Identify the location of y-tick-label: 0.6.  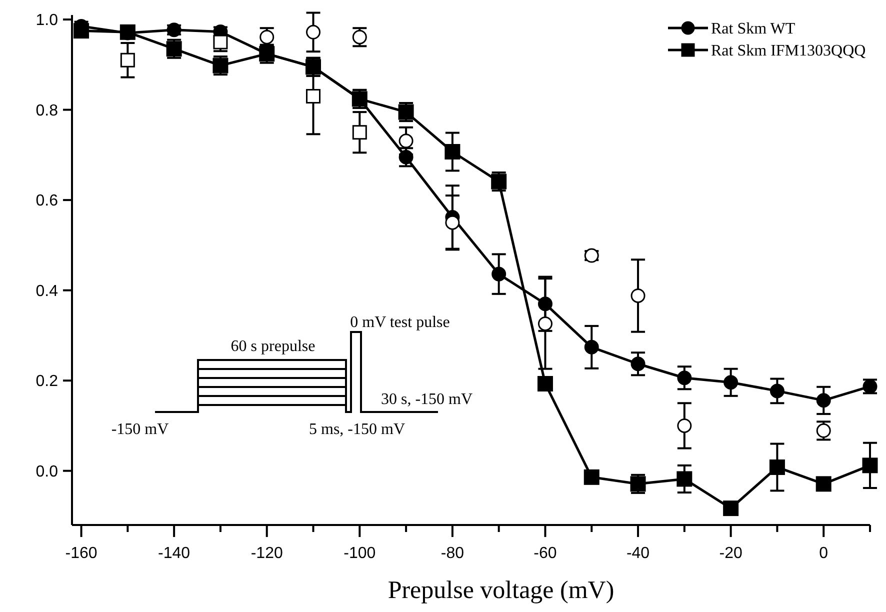
(47, 201).